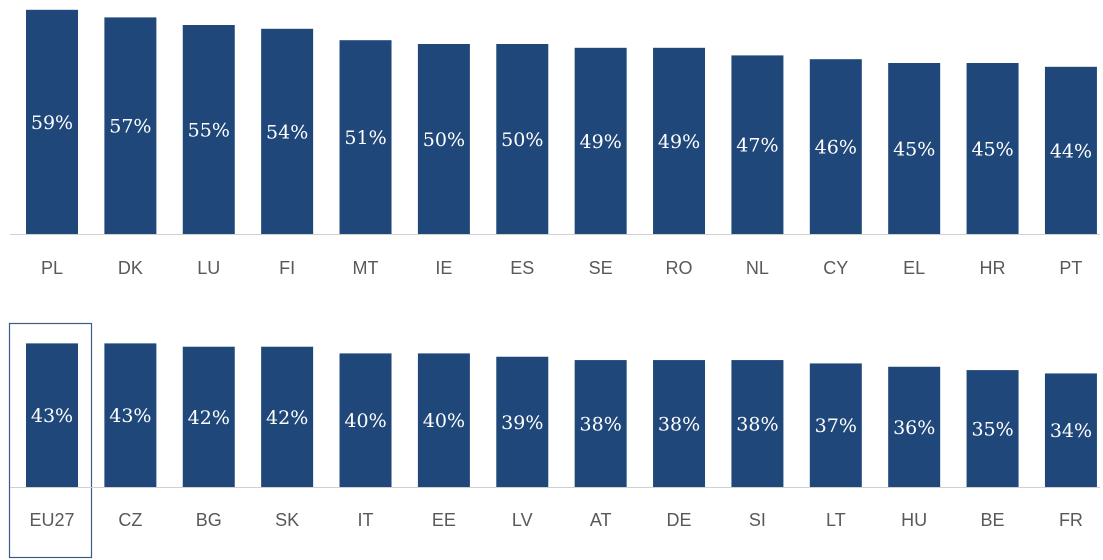  I want to click on data-label: 36%, so click(914, 428).